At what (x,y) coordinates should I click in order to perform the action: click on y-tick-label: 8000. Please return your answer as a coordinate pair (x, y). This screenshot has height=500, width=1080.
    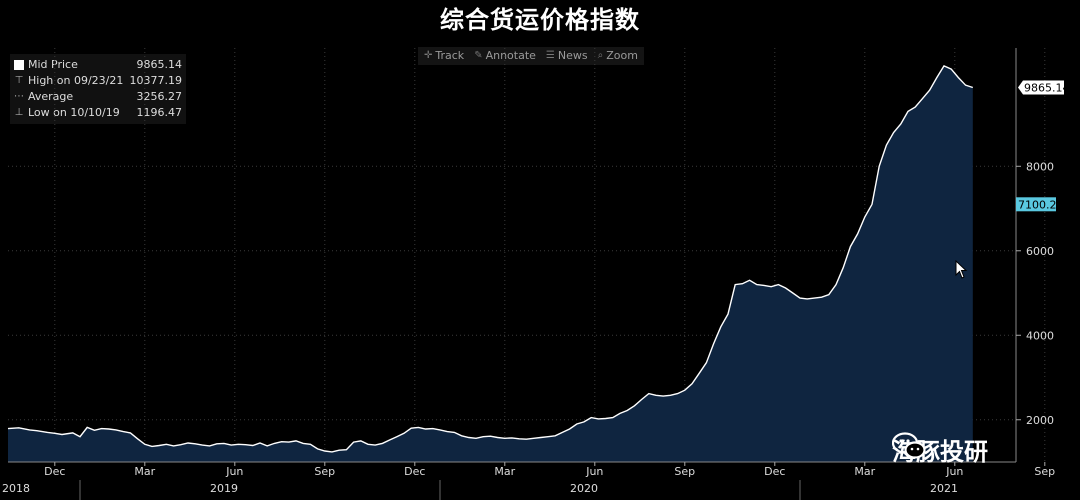
    Looking at the image, I should click on (1040, 166).